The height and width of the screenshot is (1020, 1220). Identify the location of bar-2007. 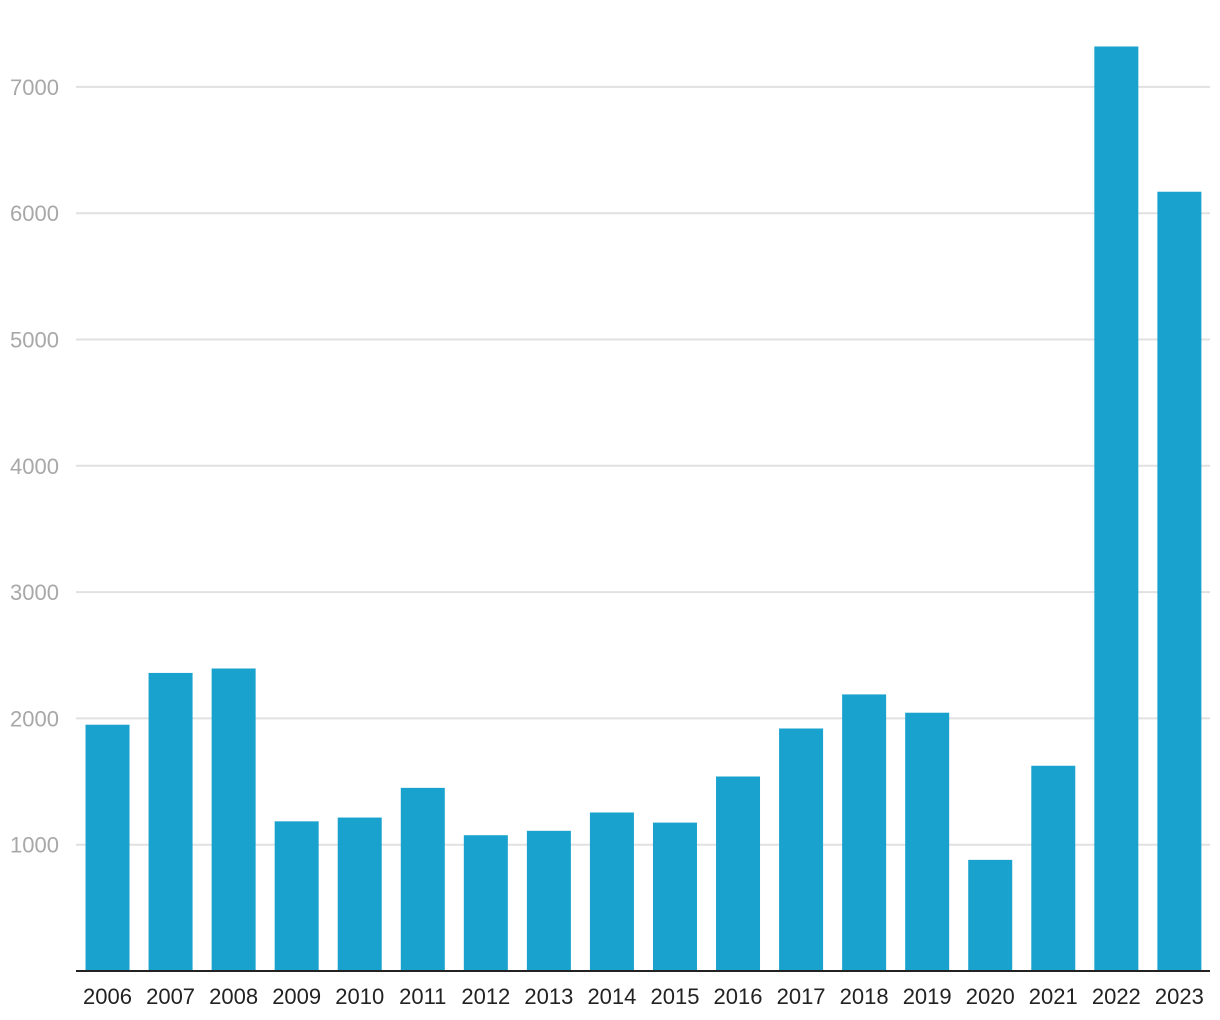
(170, 821).